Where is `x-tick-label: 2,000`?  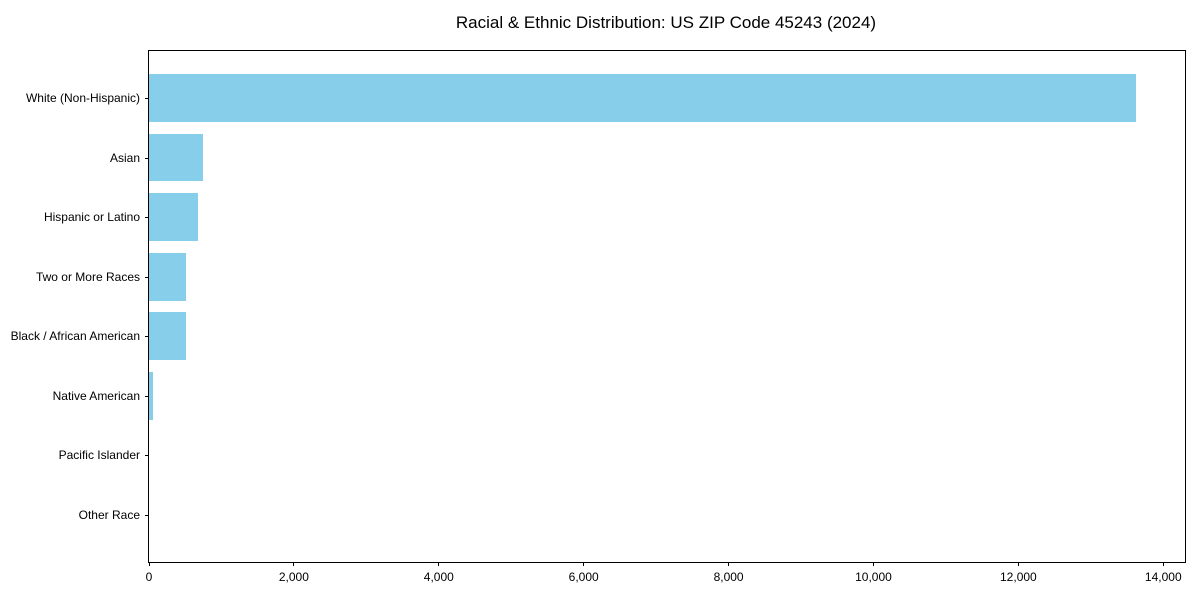 x-tick-label: 2,000 is located at coordinates (293, 577).